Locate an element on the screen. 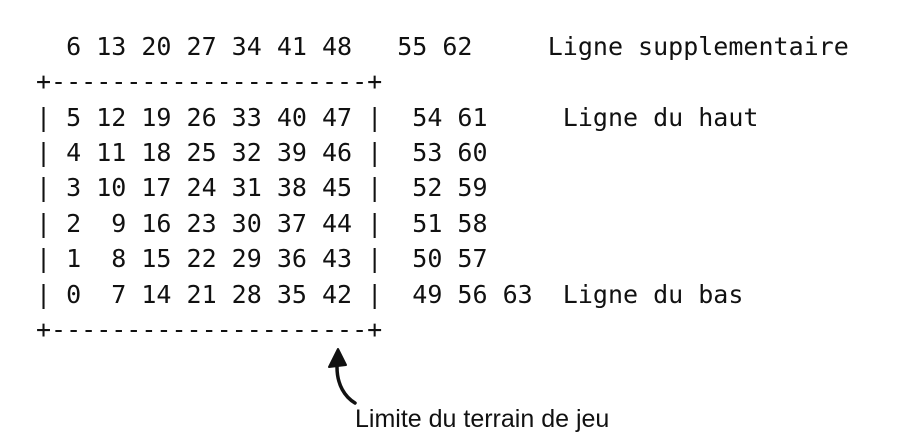 This screenshot has height=445, width=897. board-line-row-3: | 3 10 17 24 31 38 45 | 52 59 is located at coordinates (262, 187).